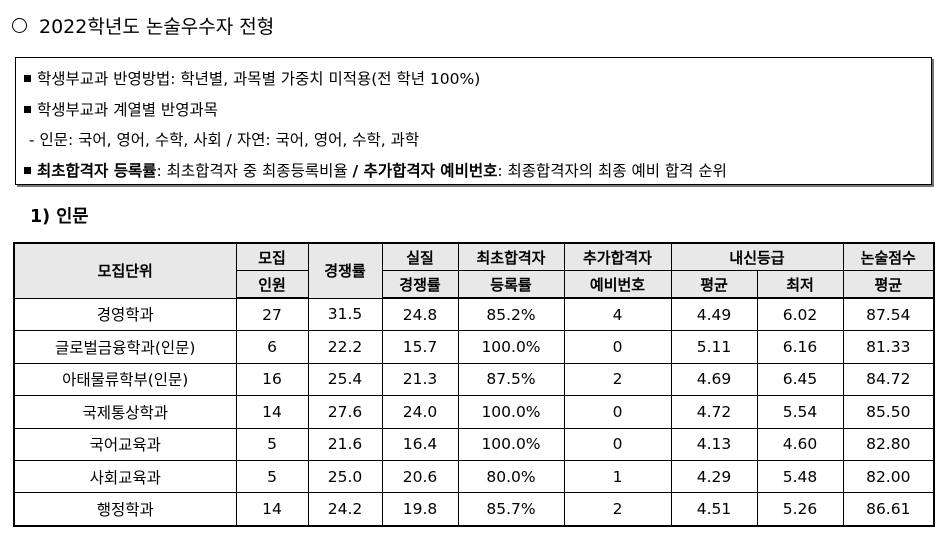 The width and height of the screenshot is (945, 536). I want to click on header-essay-top: 논술점수, so click(888, 256).